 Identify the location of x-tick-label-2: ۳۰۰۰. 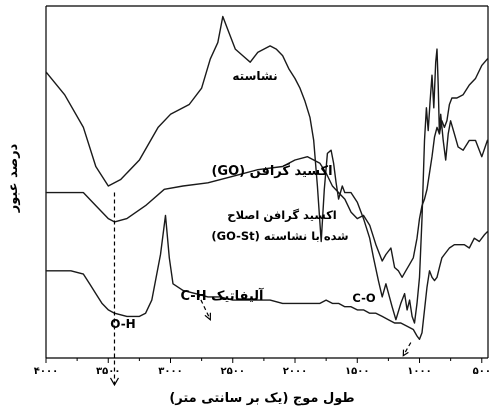
(170, 371).